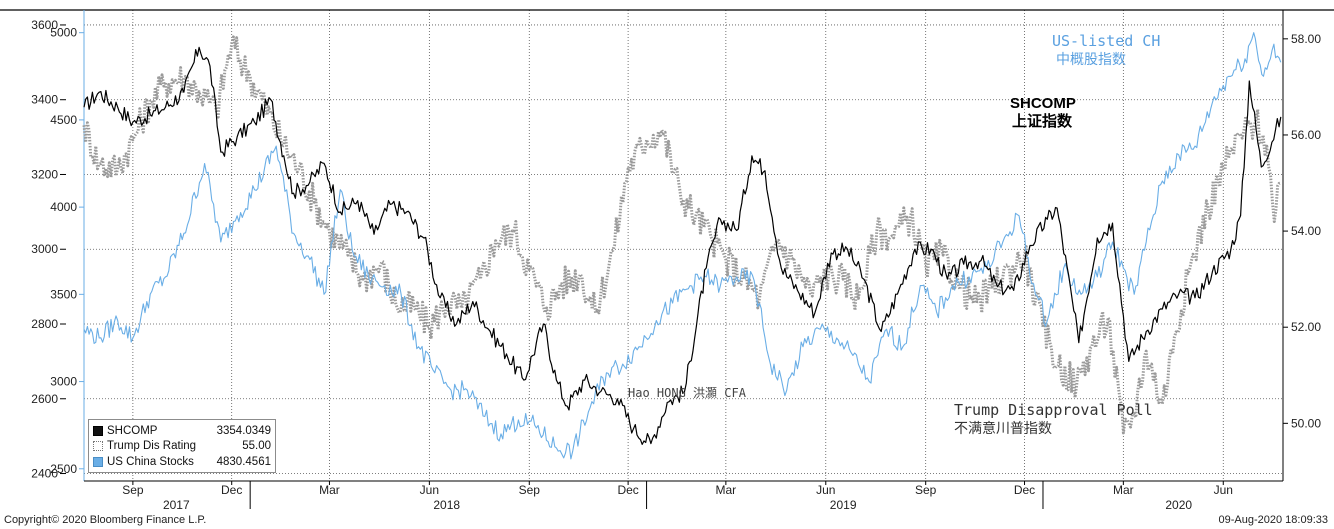 This screenshot has height=529, width=1334. Describe the element at coordinates (44, 249) in the screenshot. I see `left-outer-tick-label: 3000` at that location.